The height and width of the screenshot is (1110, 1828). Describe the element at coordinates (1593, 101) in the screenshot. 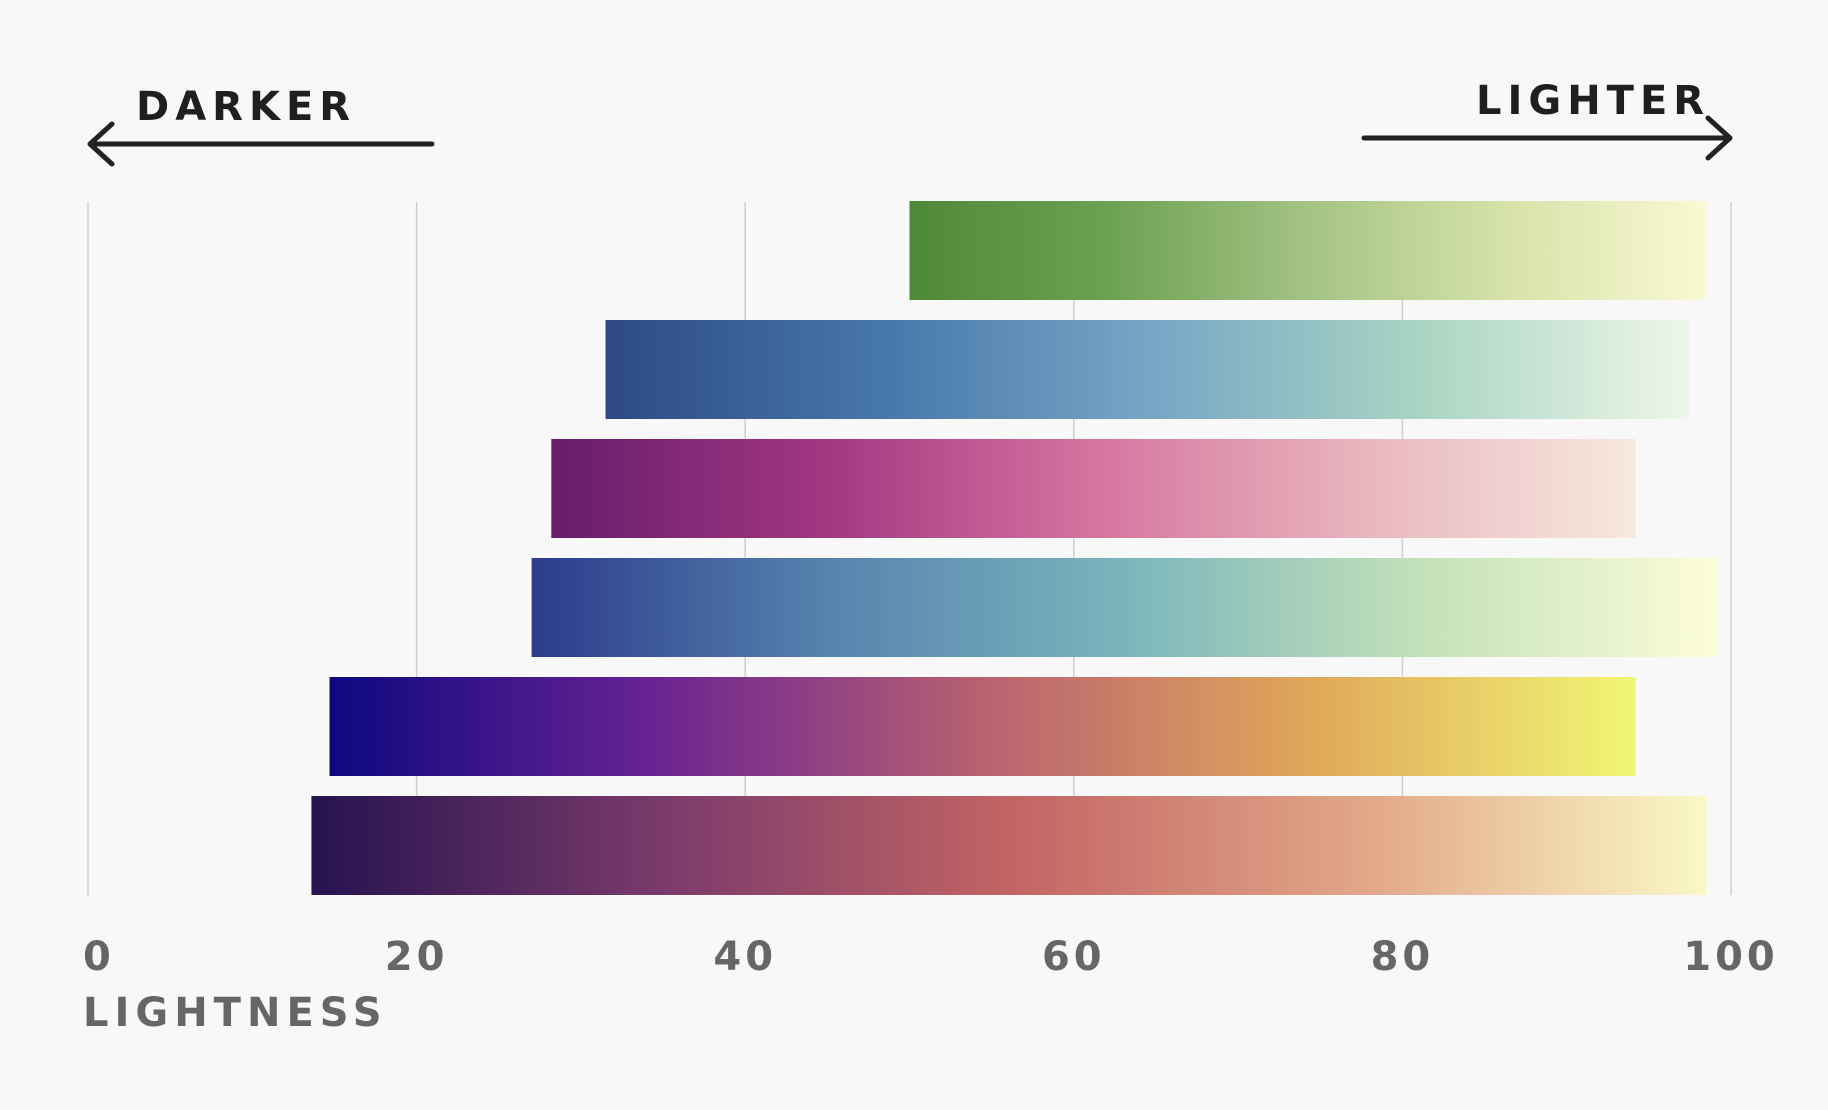

I see `lighter-label: LIGHTER` at that location.